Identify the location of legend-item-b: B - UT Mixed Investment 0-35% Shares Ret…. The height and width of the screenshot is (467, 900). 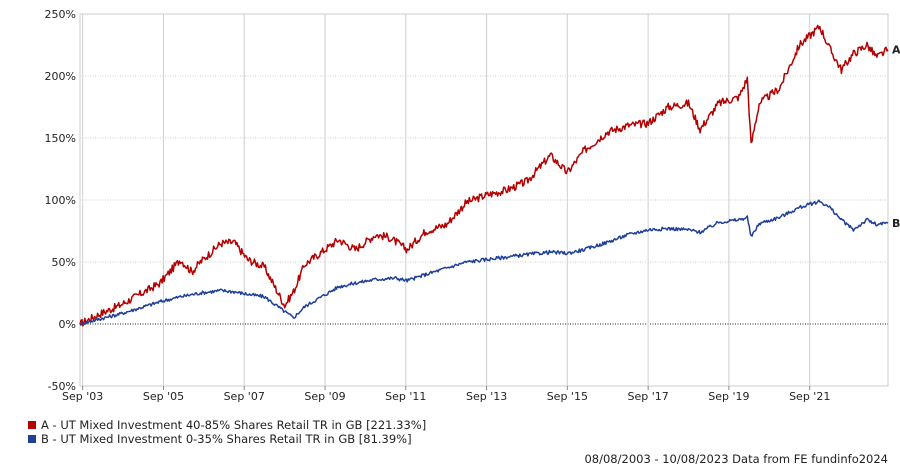
(227, 439).